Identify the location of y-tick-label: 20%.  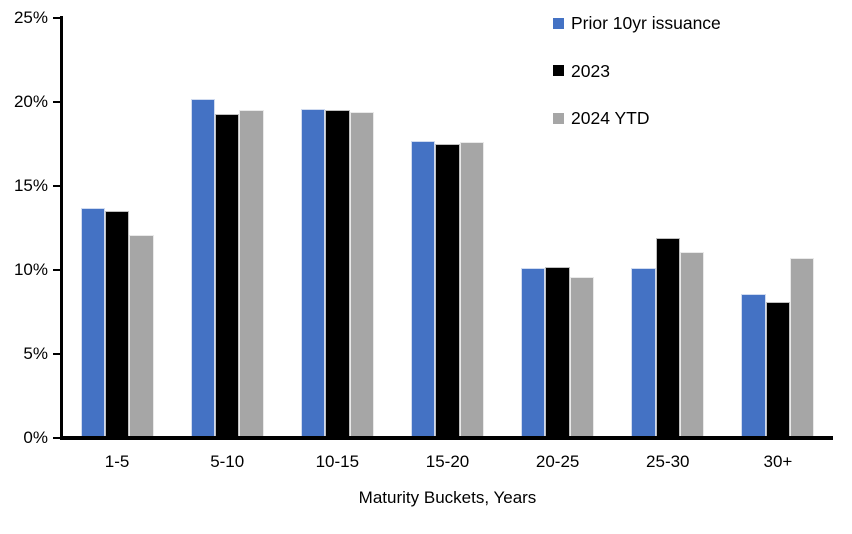
(30, 101).